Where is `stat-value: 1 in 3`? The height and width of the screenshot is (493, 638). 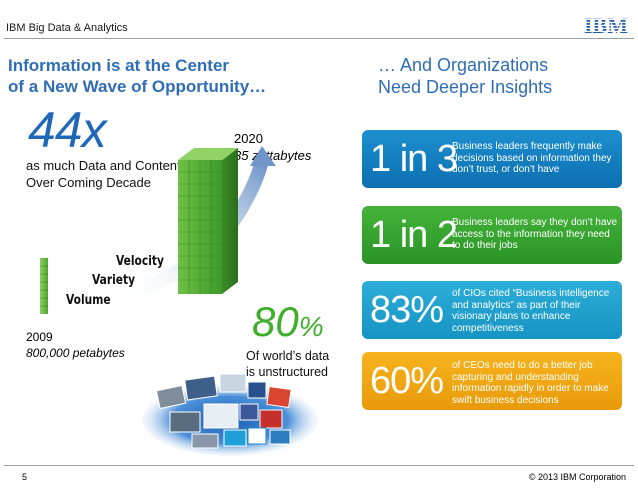 stat-value: 1 in 3 is located at coordinates (414, 159).